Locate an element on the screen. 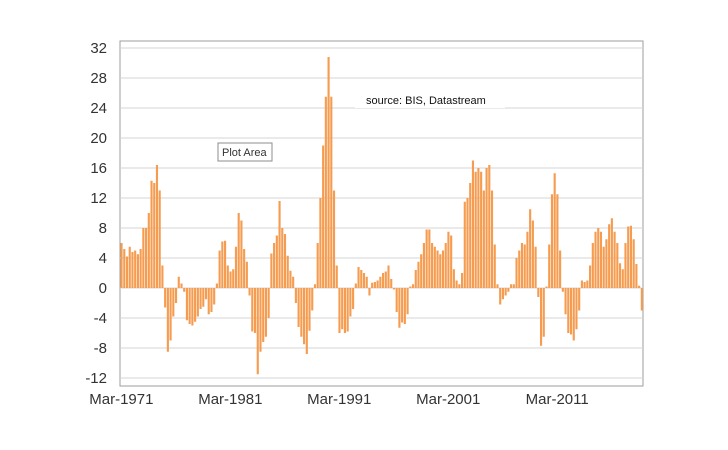 Image resolution: width=728 pixels, height=450 pixels. y-tick-label: -12 is located at coordinates (96, 378).